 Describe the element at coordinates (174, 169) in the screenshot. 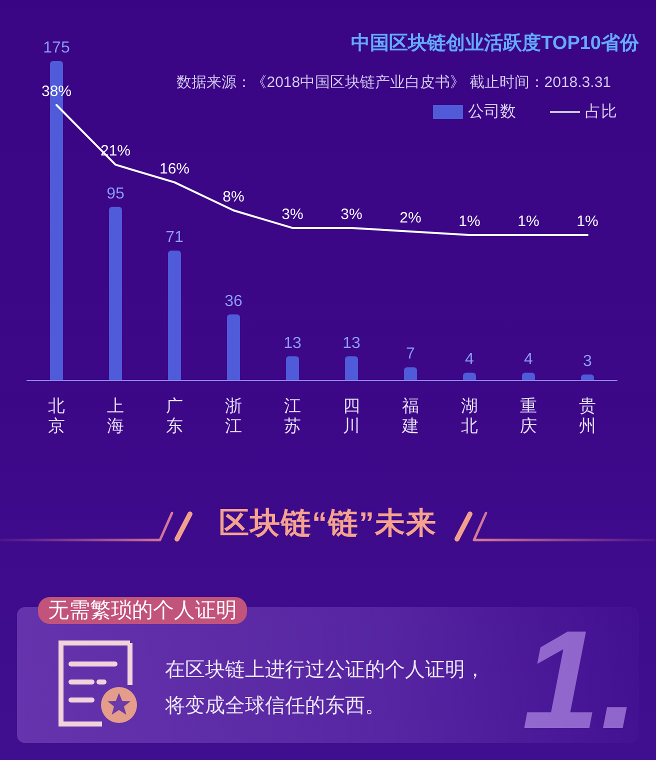

I see `data-label: 16%` at that location.